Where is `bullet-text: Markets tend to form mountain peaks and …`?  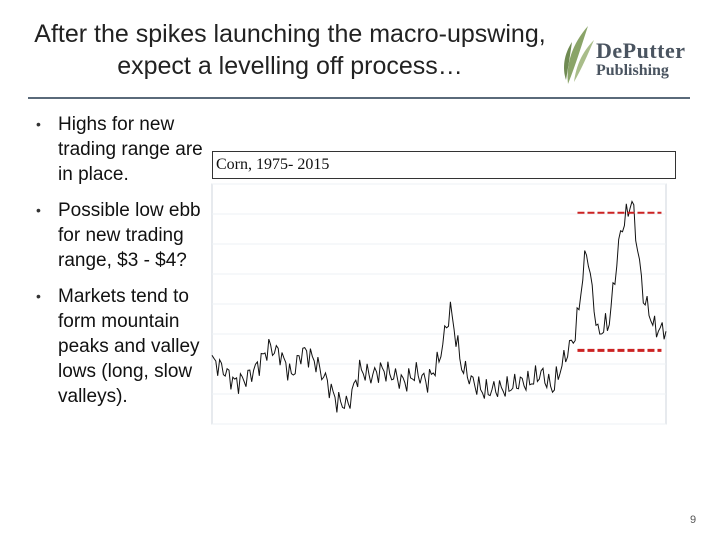
bullet-text: Markets tend to form mountain peaks and … is located at coordinates (129, 346).